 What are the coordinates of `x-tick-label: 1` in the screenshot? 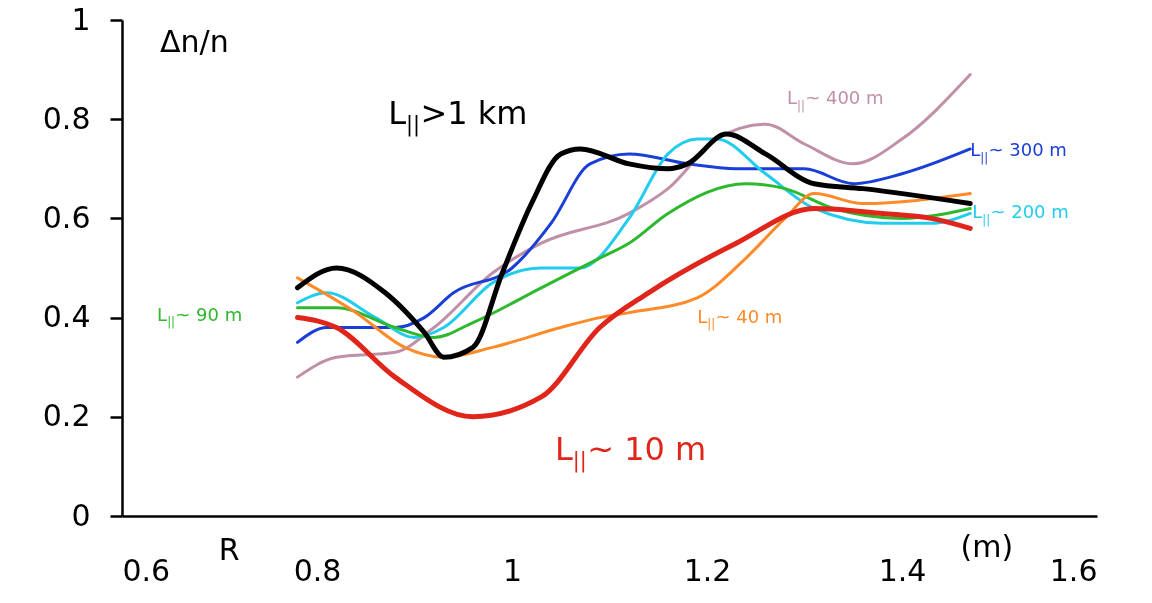 It's located at (512, 570).